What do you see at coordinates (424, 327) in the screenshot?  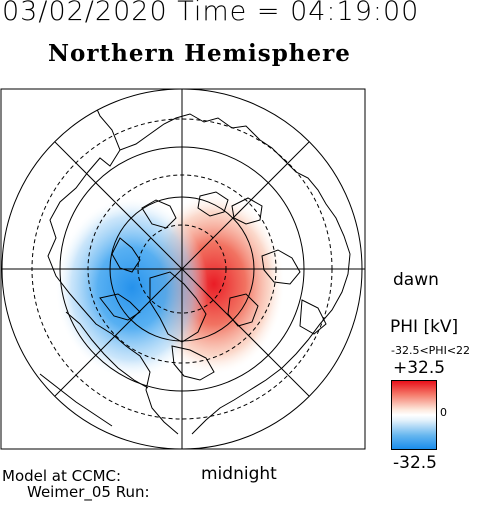 I see `colorbar-title: PHI [kV]` at bounding box center [424, 327].